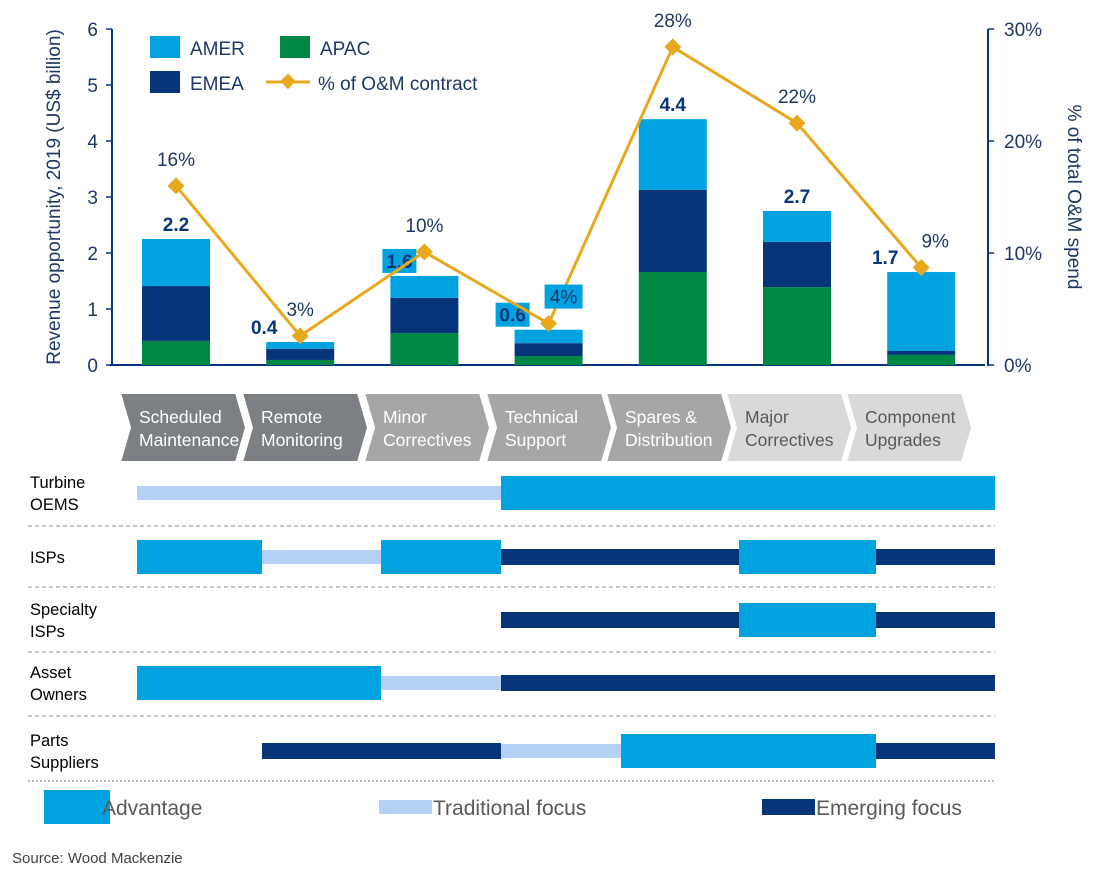 The width and height of the screenshot is (1095, 882). I want to click on legend-swatch-advantage, so click(77, 807).